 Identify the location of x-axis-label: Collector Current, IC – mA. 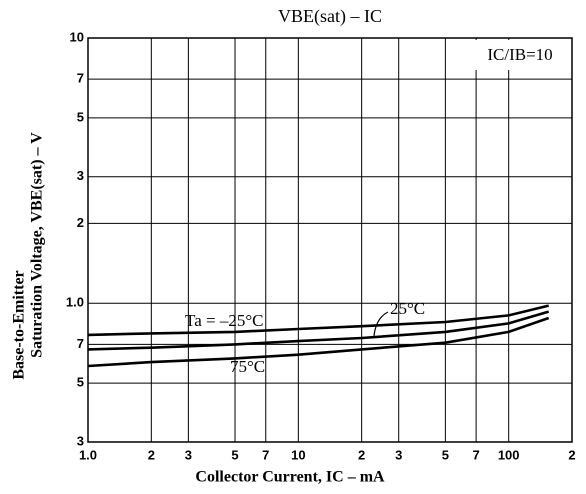
(290, 477).